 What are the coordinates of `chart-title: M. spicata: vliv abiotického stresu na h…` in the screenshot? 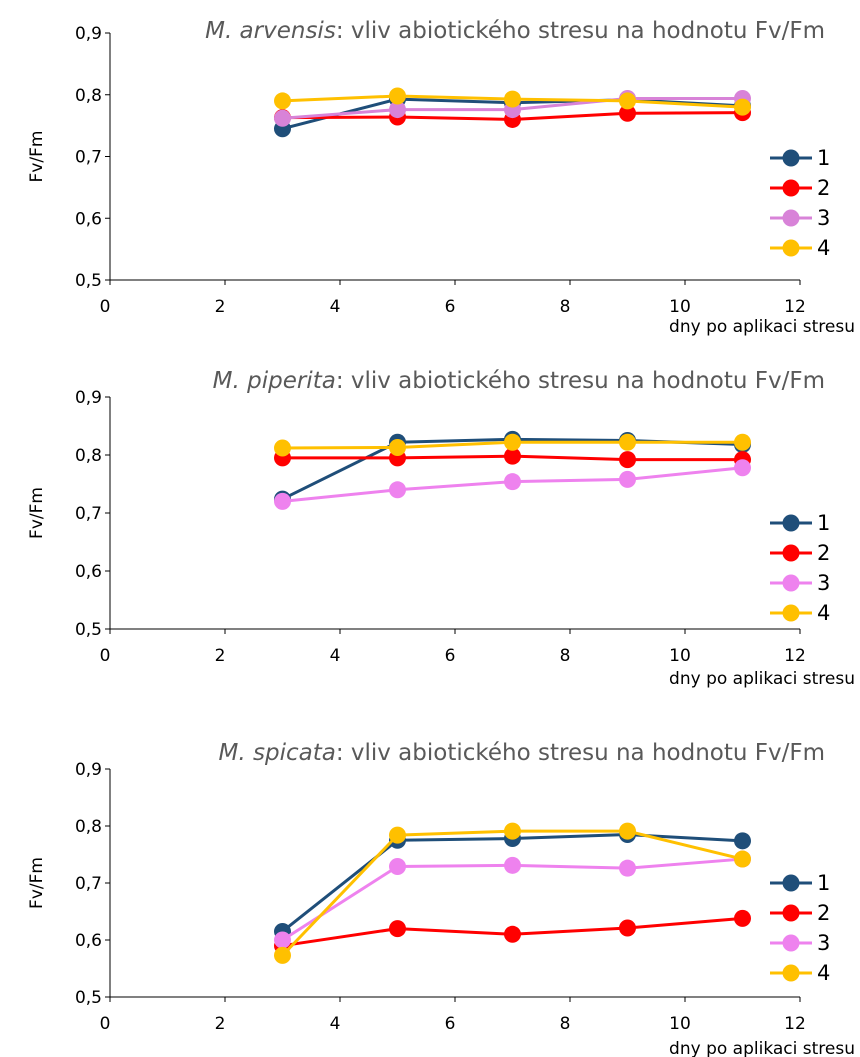 It's located at (522, 753).